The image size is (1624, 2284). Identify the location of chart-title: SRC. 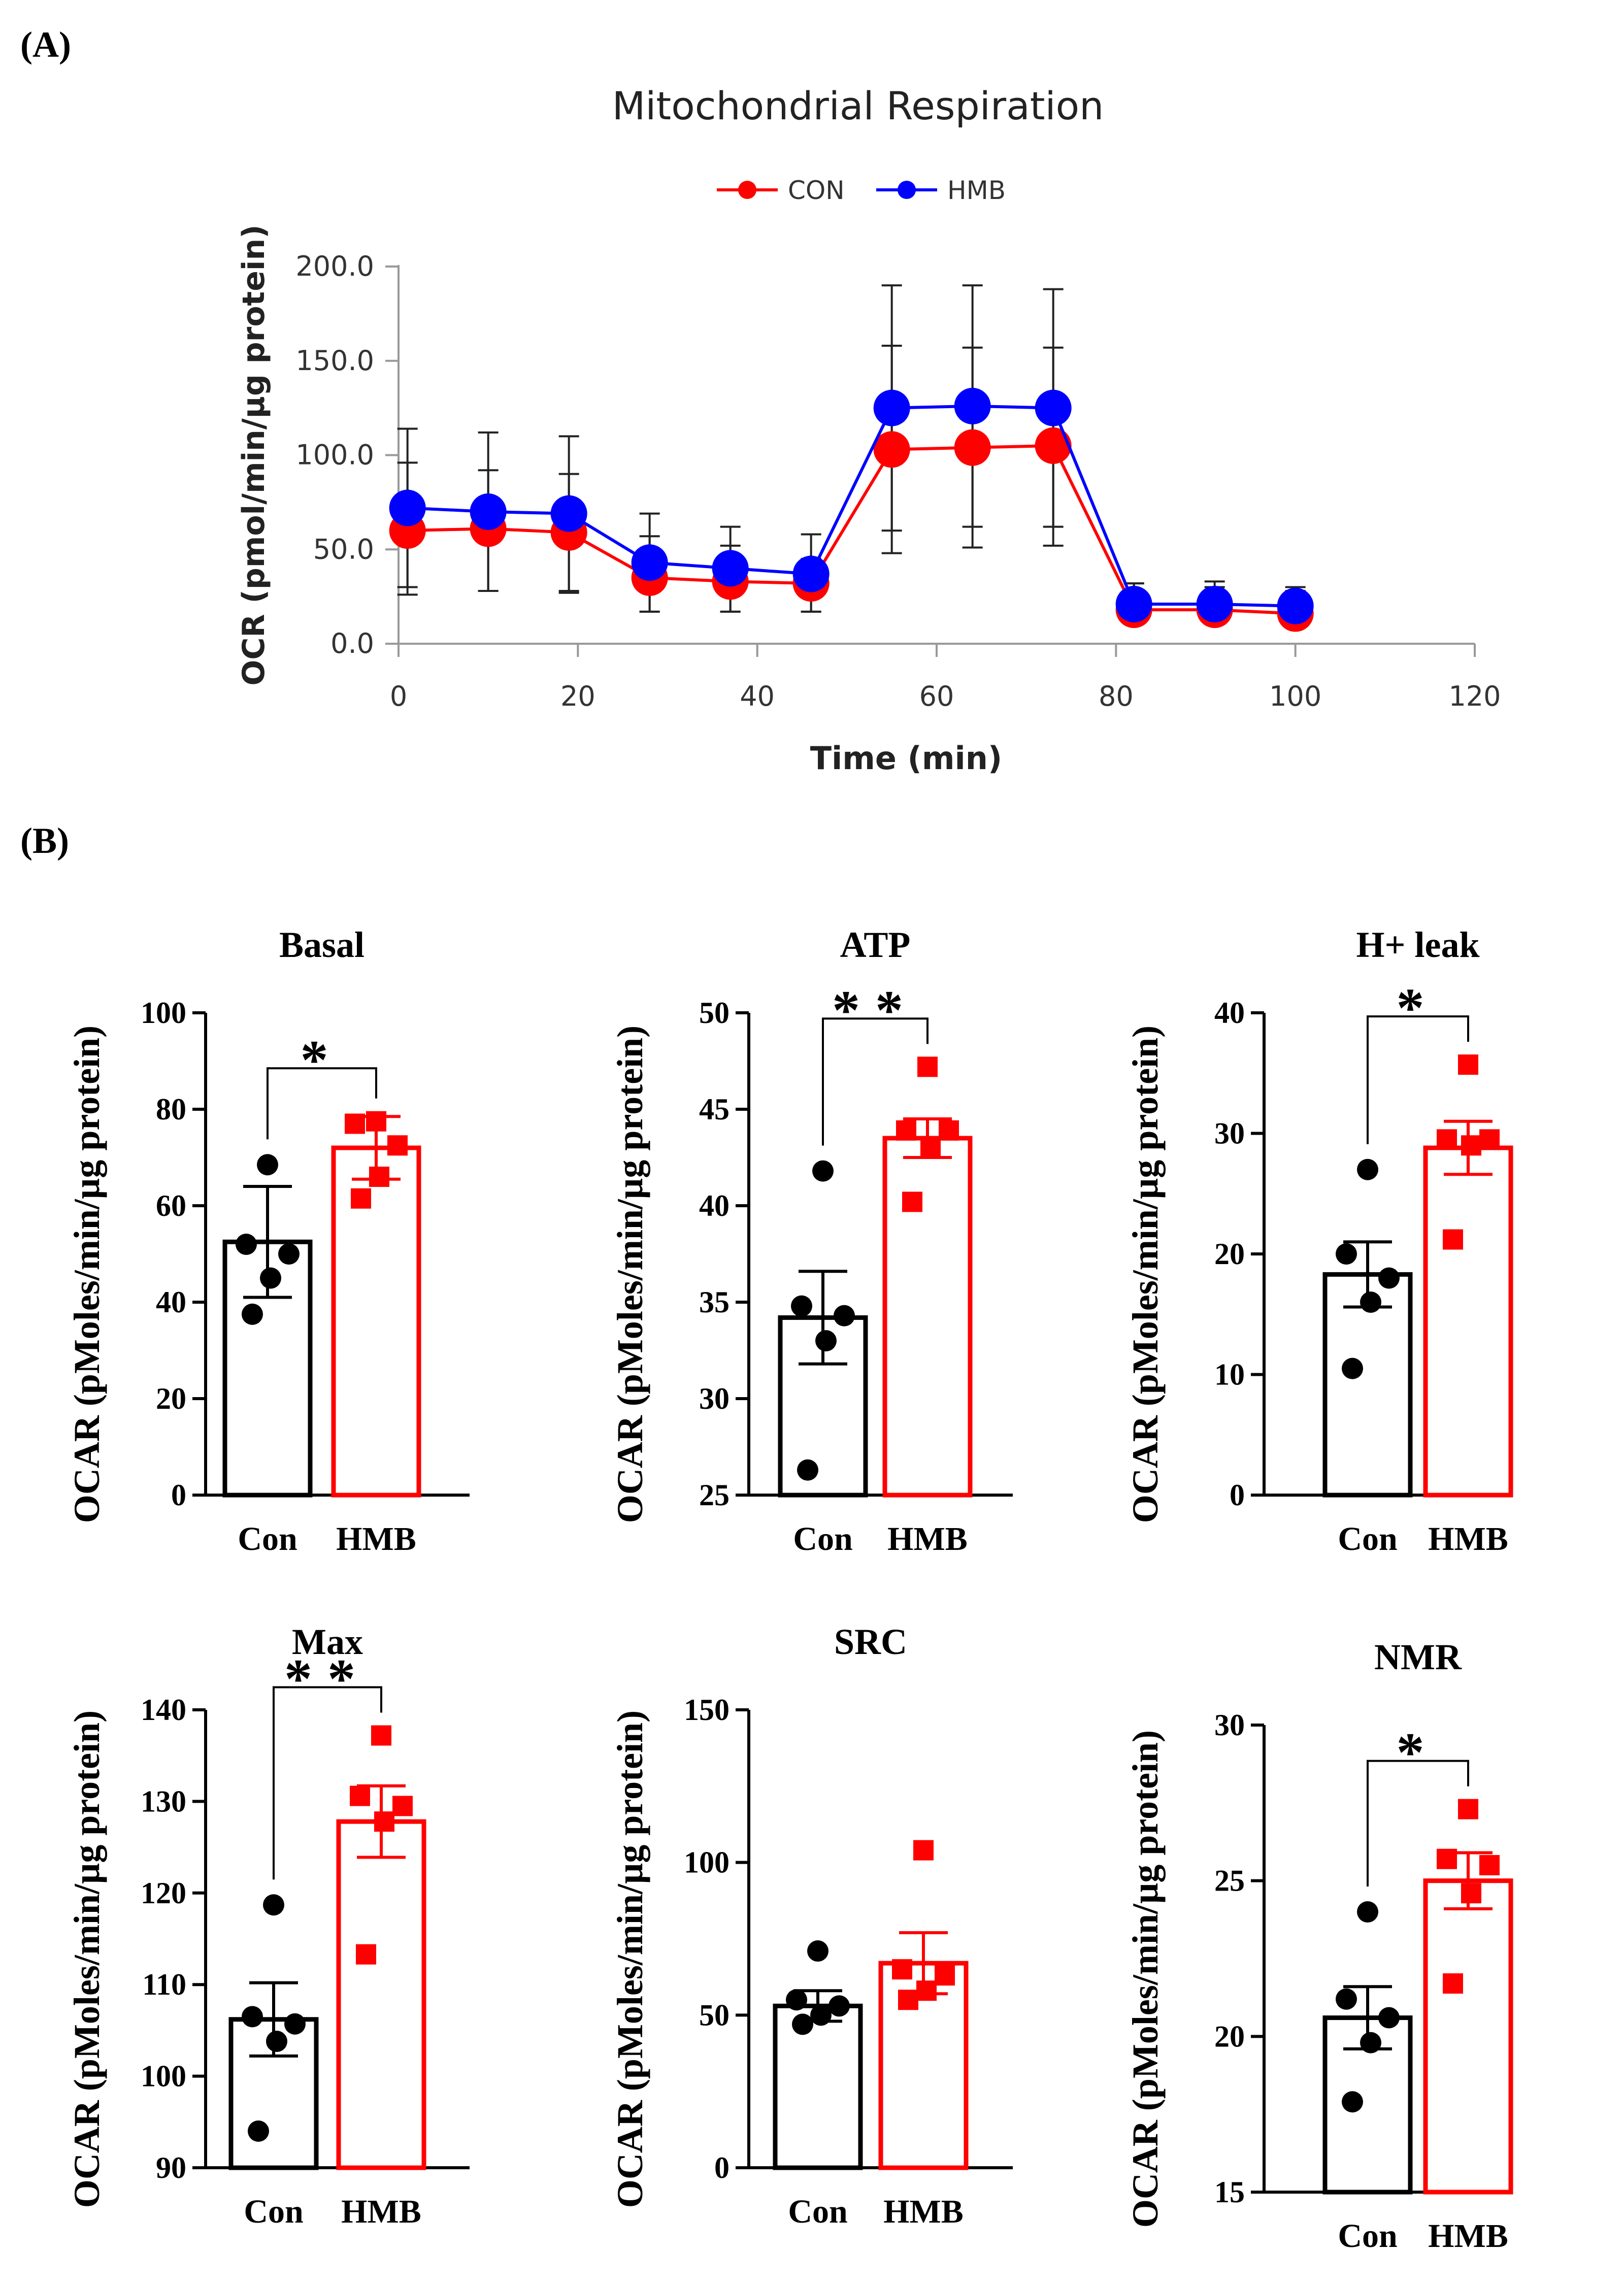
(870, 1642).